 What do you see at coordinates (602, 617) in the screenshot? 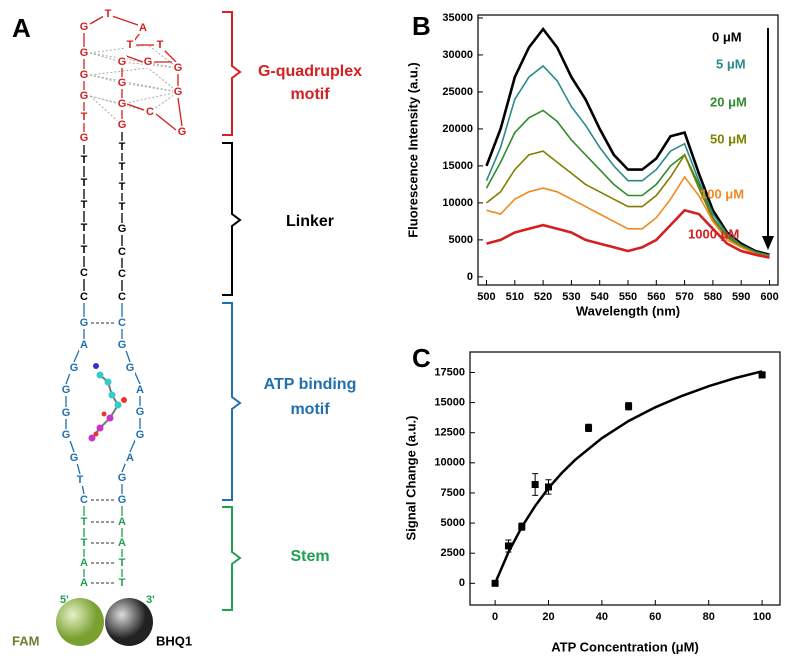
I see `x-tick-label: 40` at bounding box center [602, 617].